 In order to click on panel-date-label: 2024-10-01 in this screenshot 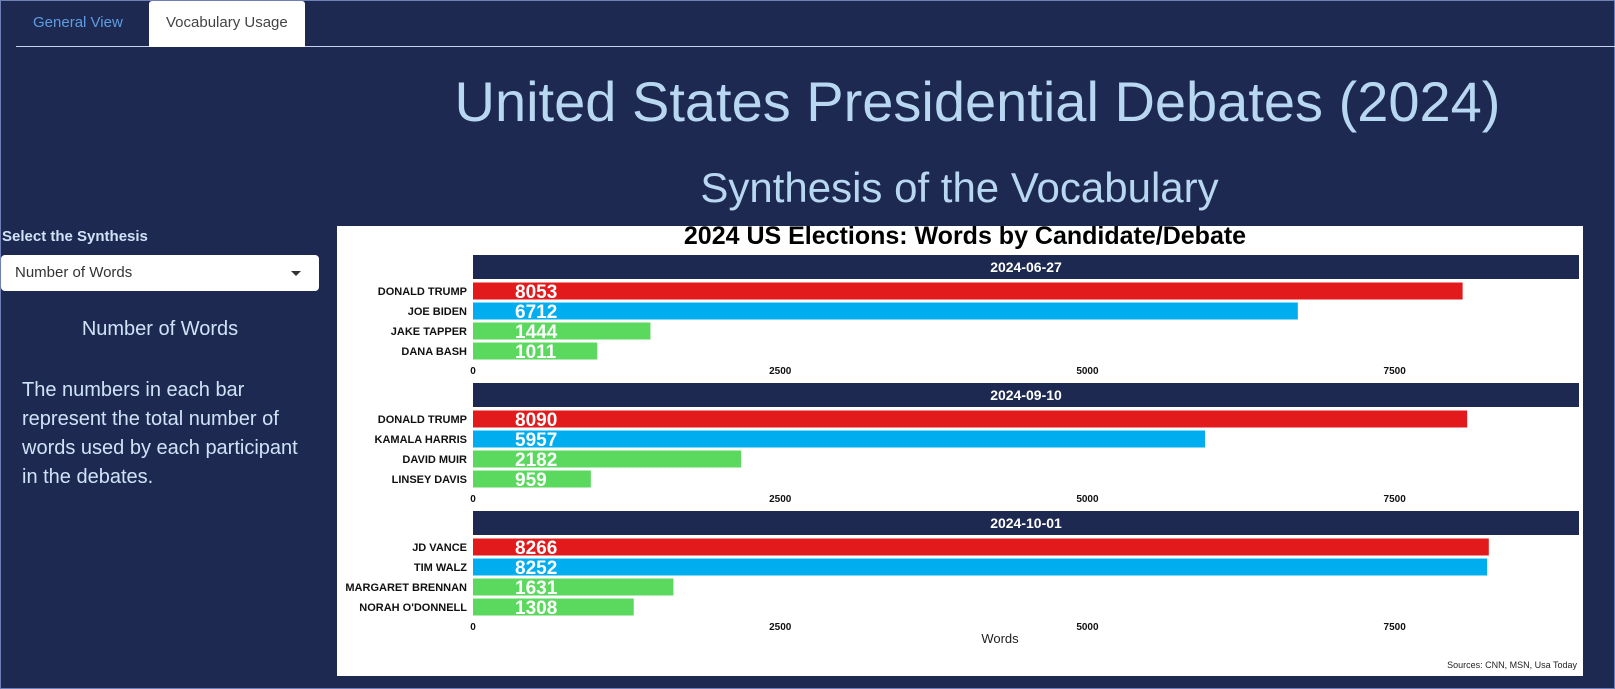, I will do `click(1026, 523)`.